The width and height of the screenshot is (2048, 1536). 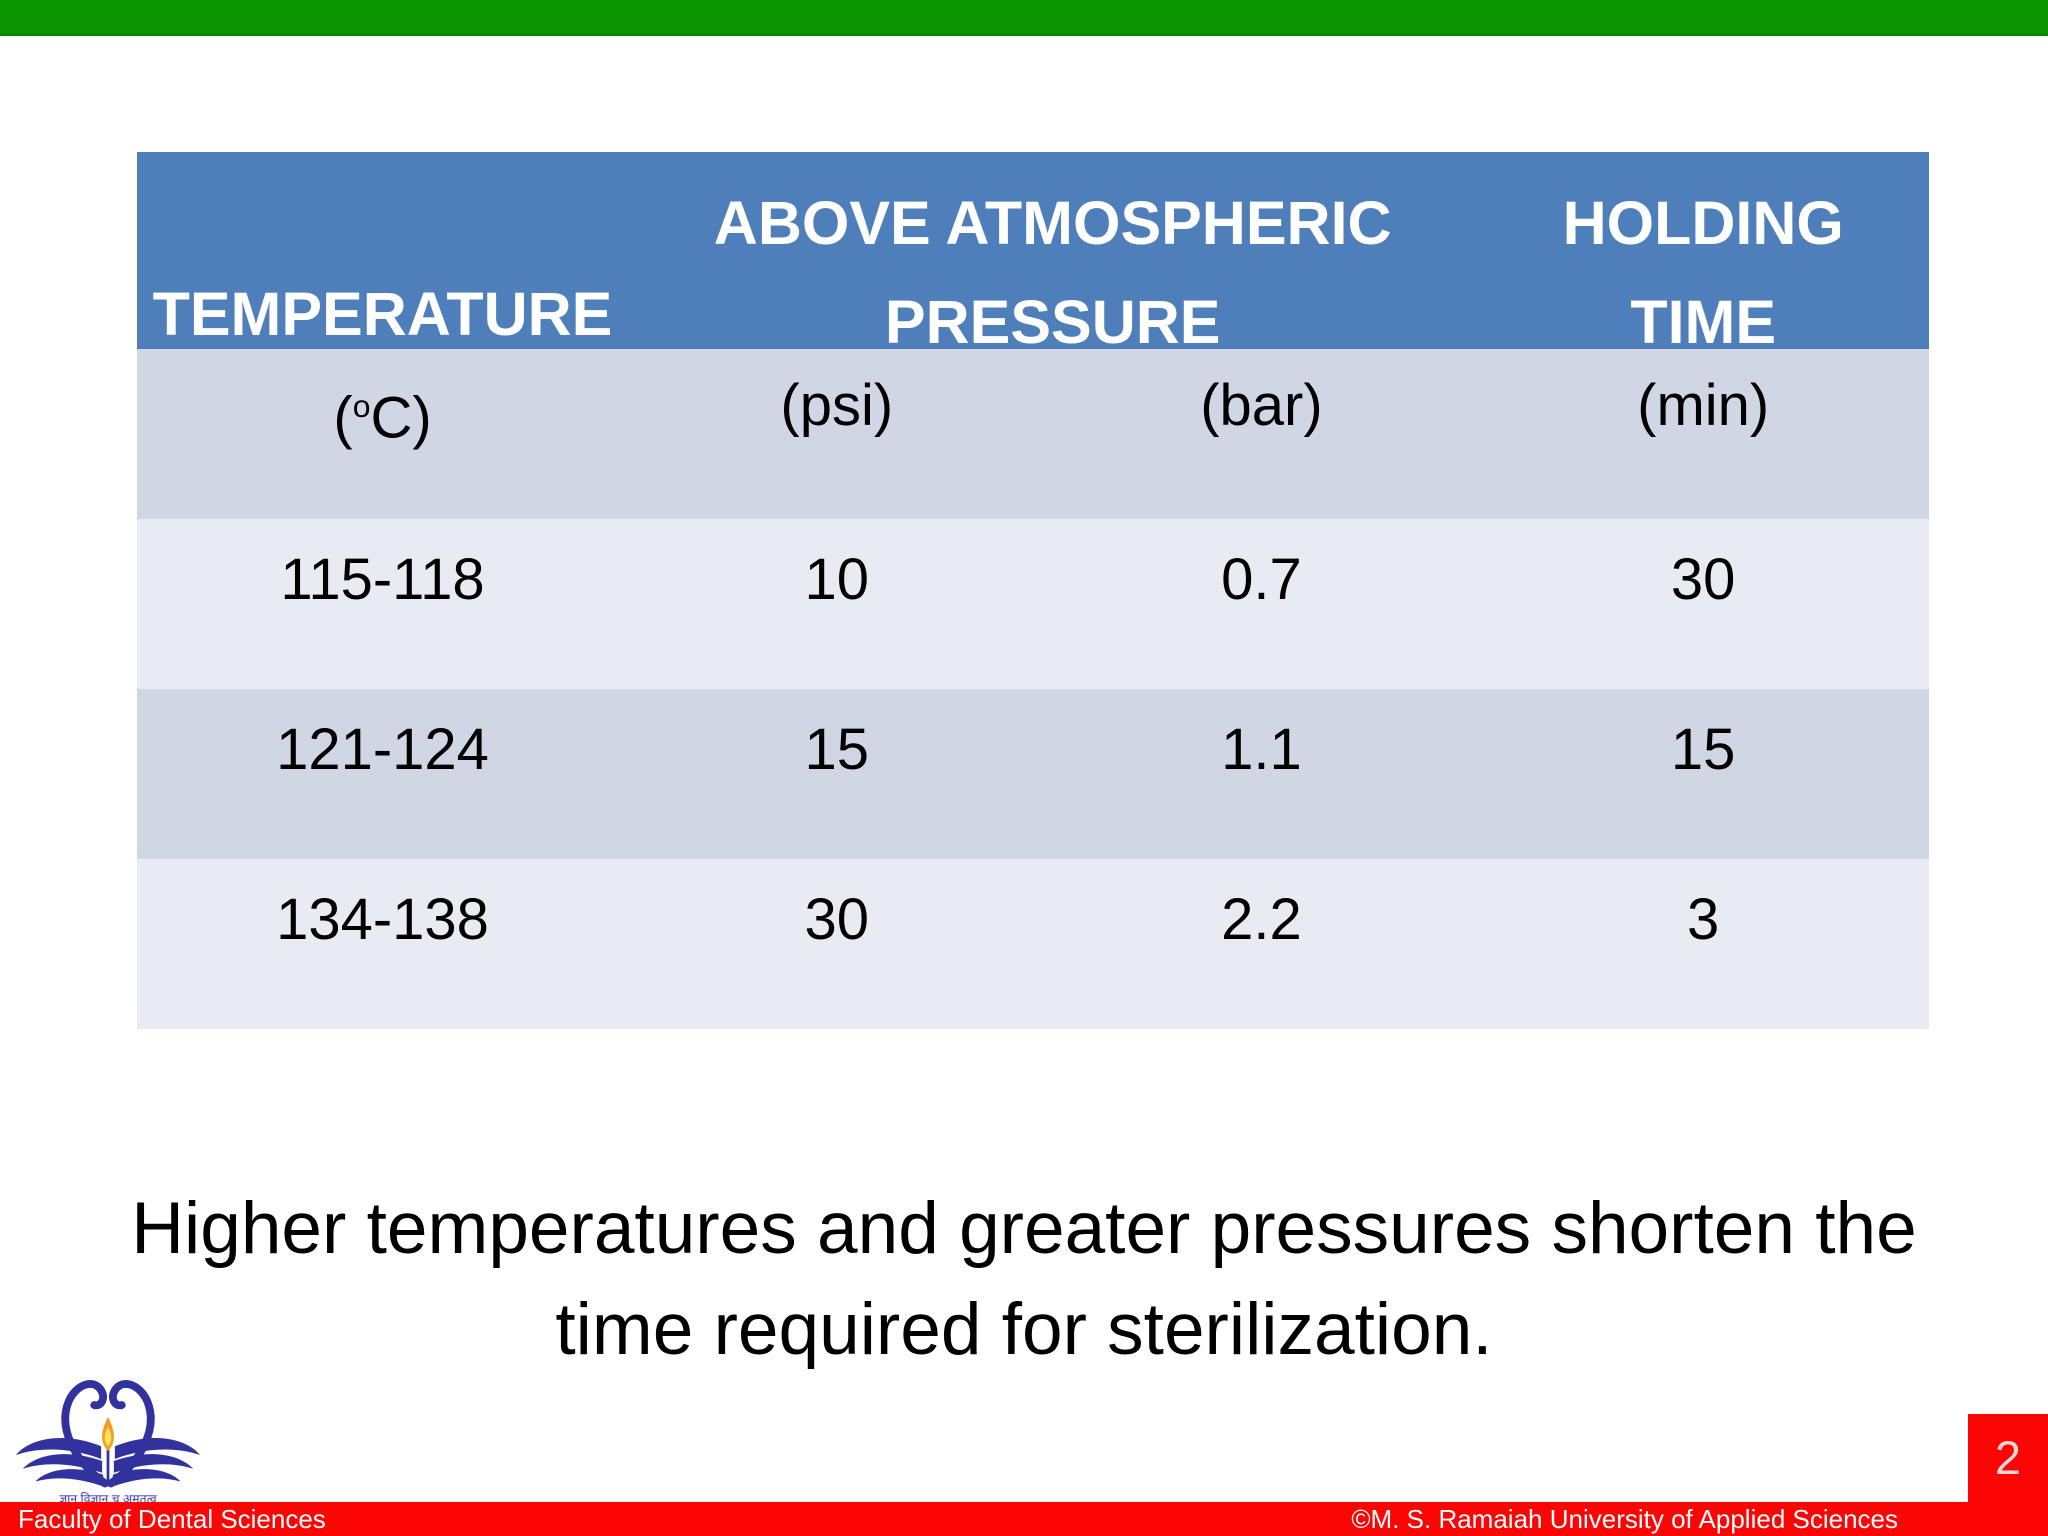 I want to click on table-cell-psi: 10, so click(x=837, y=579).